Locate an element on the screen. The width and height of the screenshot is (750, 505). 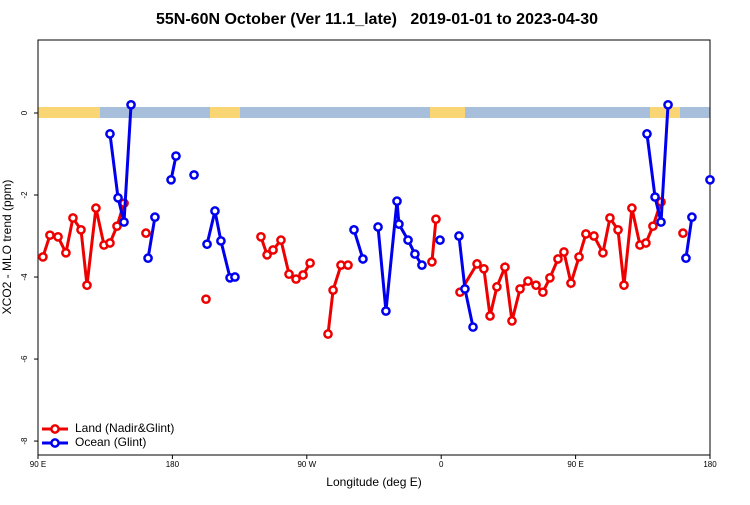
legend-marker is located at coordinates (55, 429).